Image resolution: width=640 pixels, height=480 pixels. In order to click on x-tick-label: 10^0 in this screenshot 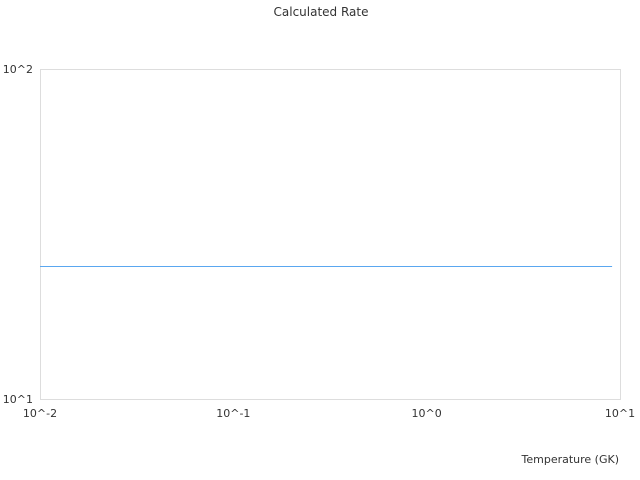, I will do `click(427, 413)`.